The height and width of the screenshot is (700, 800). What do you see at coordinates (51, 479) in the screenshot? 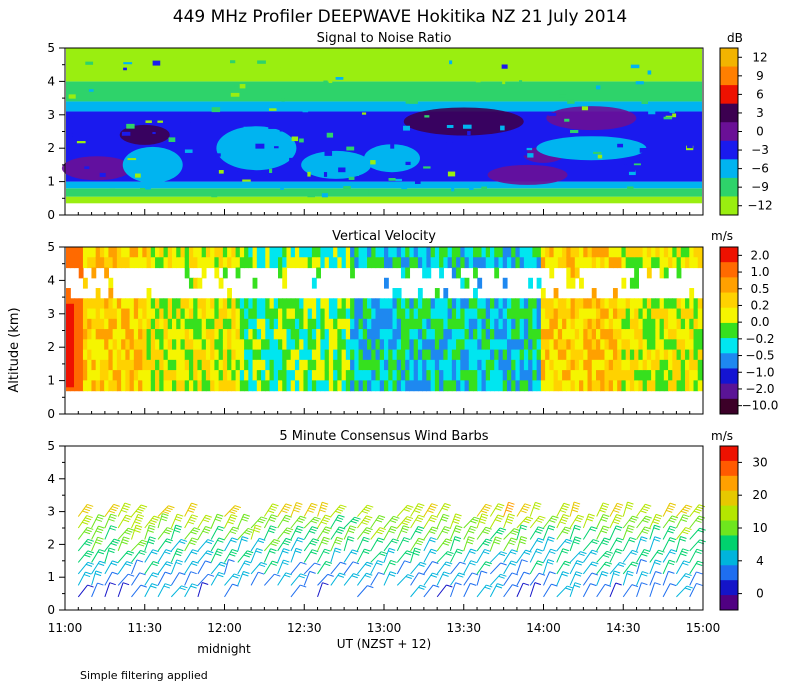
I see `y-tick-label: 4` at bounding box center [51, 479].